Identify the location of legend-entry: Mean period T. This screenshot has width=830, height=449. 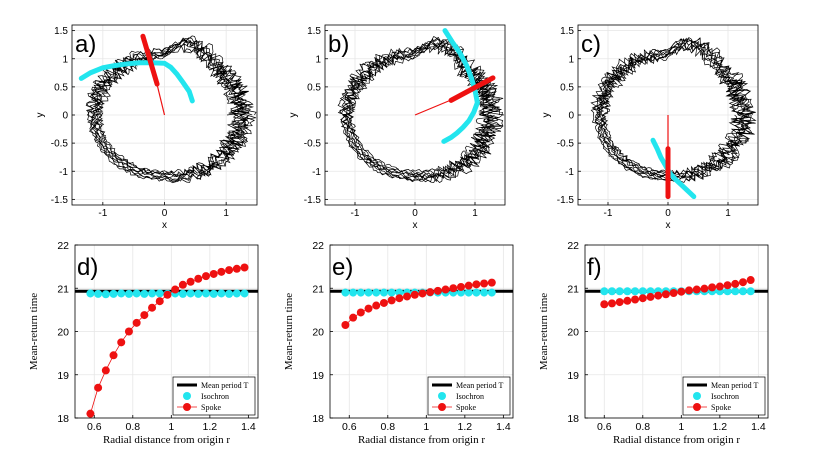
(225, 385).